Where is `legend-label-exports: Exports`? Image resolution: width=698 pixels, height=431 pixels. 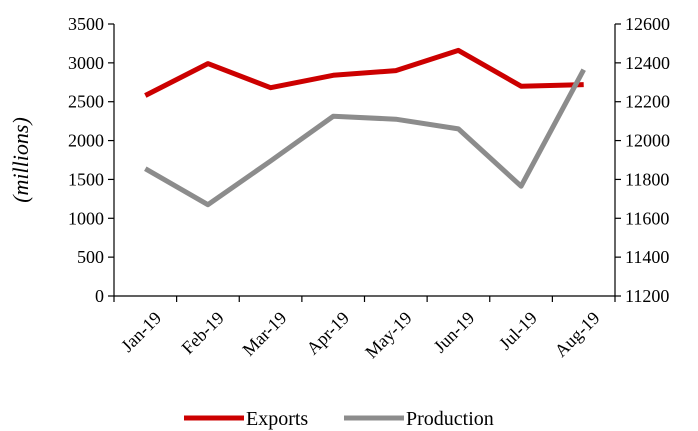
legend-label-exports: Exports is located at coordinates (277, 419).